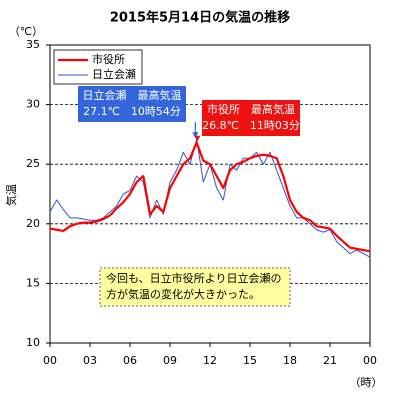  What do you see at coordinates (108, 59) in the screenshot?
I see `legend-label: 市役所` at bounding box center [108, 59].